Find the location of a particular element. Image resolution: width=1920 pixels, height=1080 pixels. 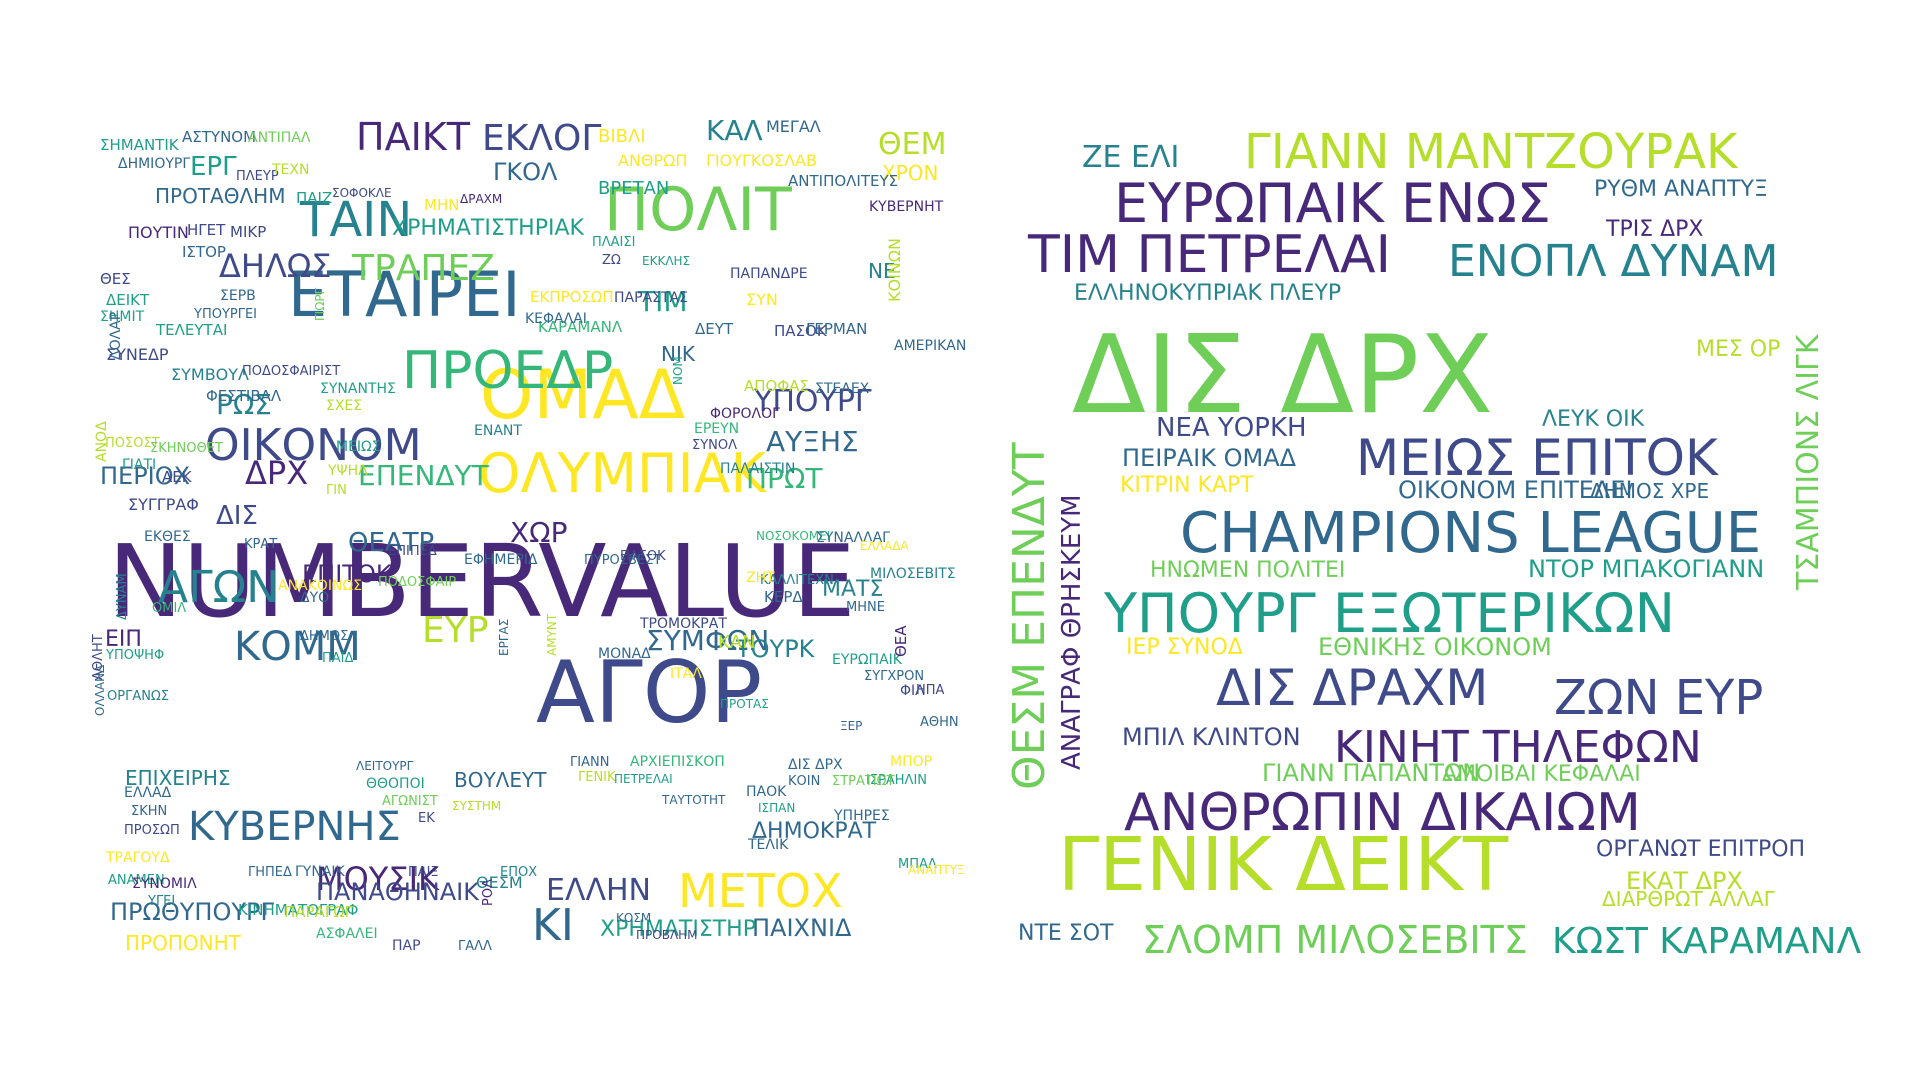

word-nik: ΝΙΚ is located at coordinates (678, 354).